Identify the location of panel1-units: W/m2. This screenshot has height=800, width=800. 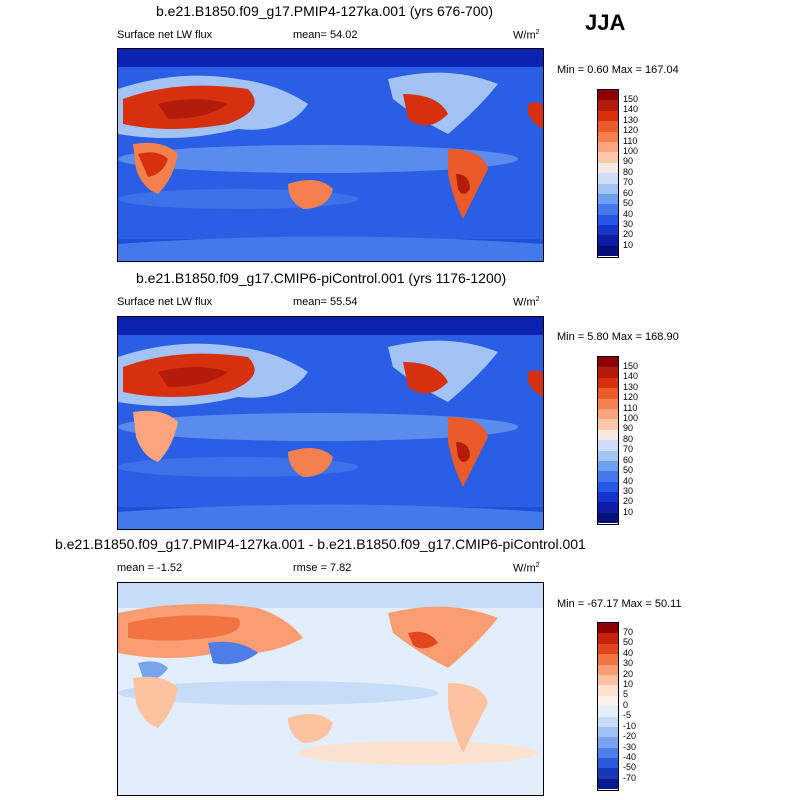
(526, 35).